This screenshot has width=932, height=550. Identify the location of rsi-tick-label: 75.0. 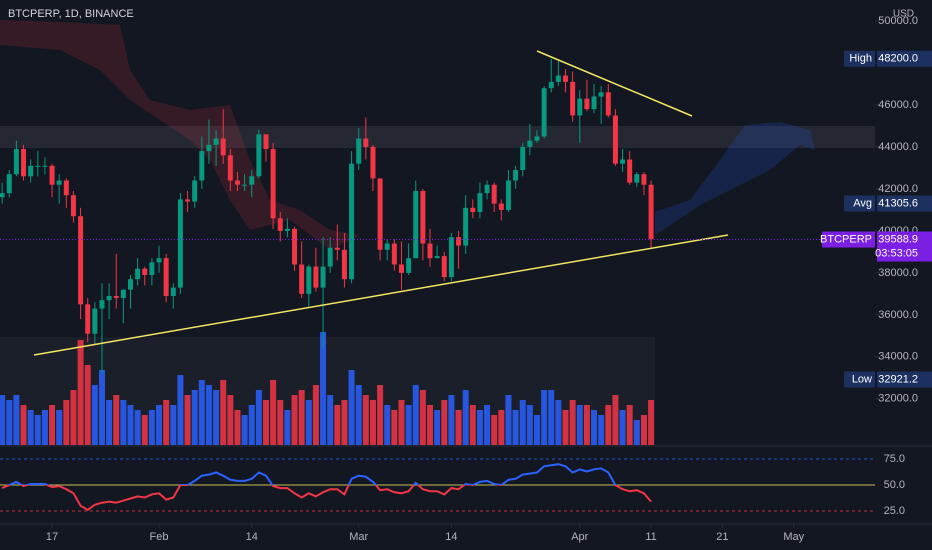
(894, 459).